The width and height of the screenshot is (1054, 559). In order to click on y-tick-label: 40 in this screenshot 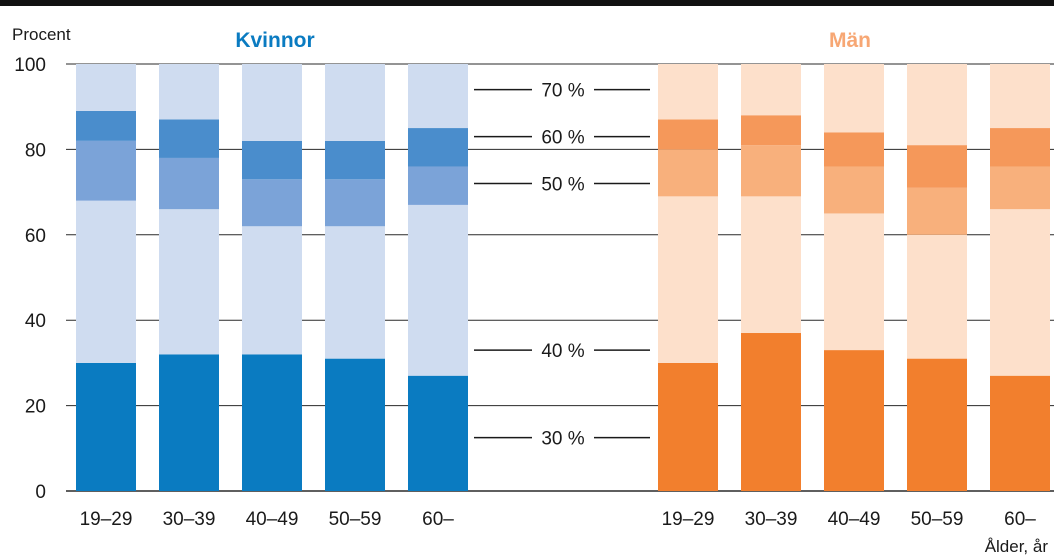, I will do `click(35, 321)`.